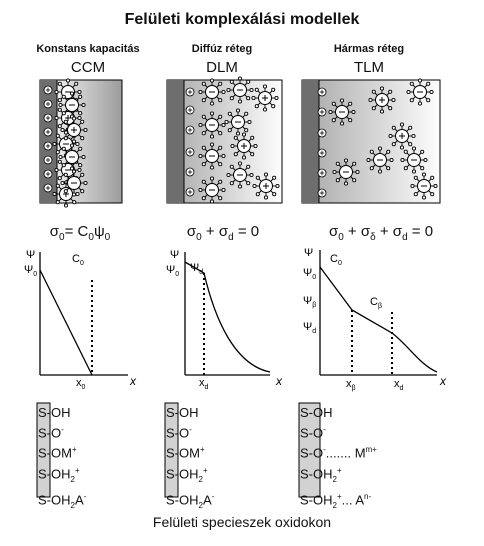 The height and width of the screenshot is (546, 484). What do you see at coordinates (308, 253) in the screenshot?
I see `tlm-y-axis-label: Ψ` at bounding box center [308, 253].